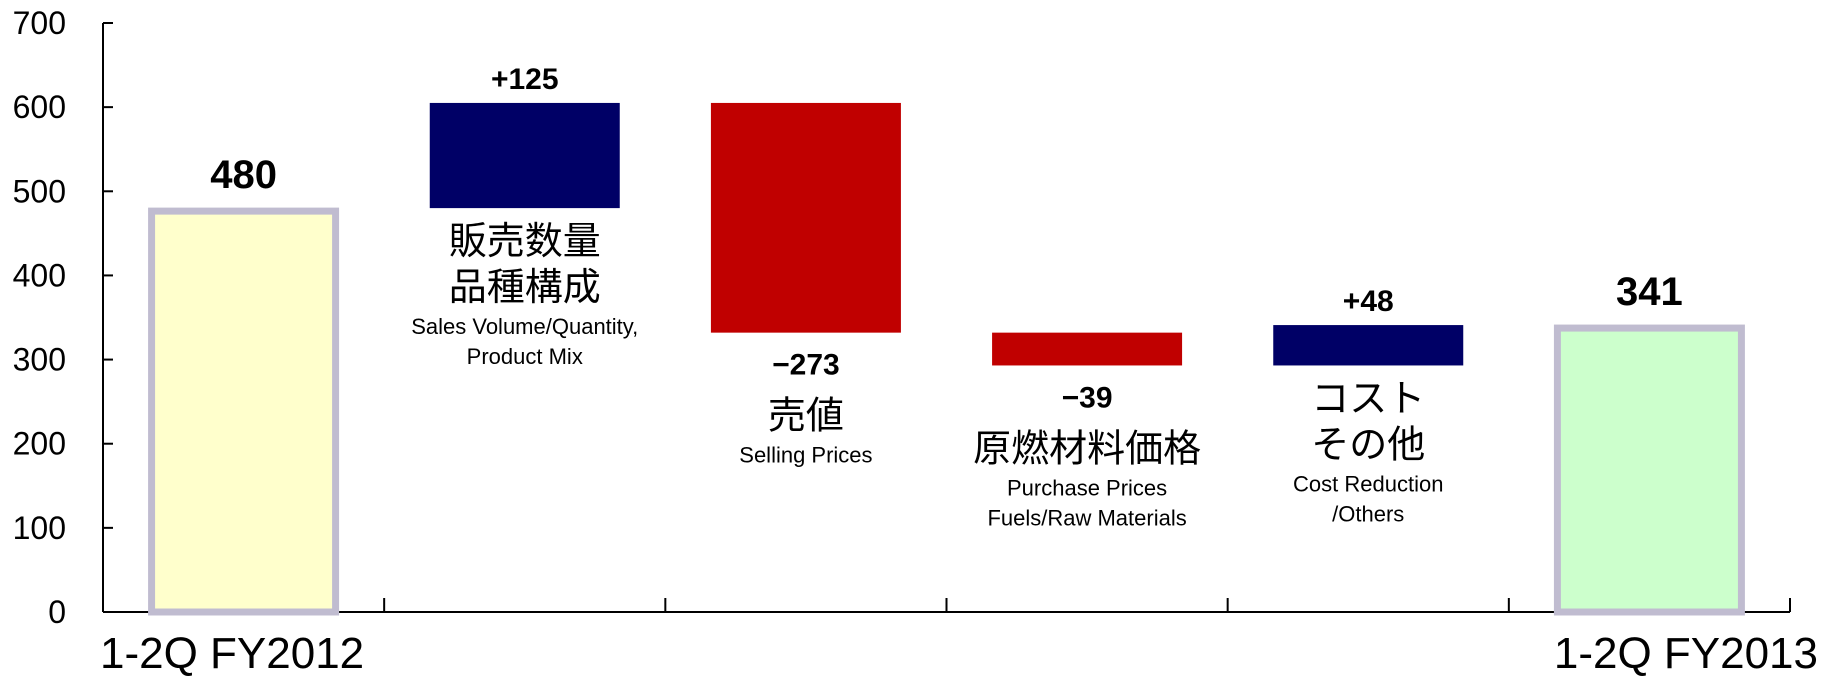 The image size is (1831, 678). I want to click on annotation-en: Purchase Prices, so click(1087, 487).